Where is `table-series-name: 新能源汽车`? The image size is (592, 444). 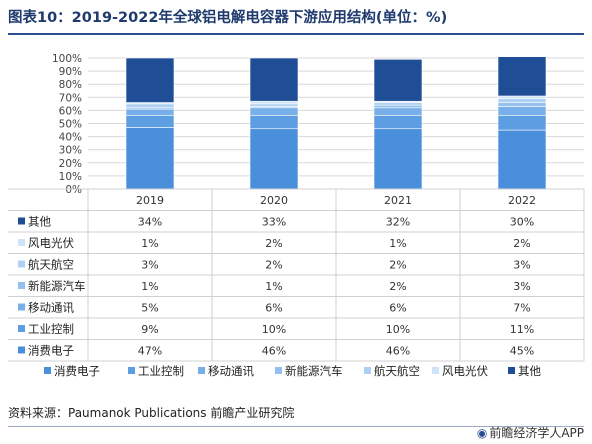 table-series-name: 新能源汽车 is located at coordinates (57, 286).